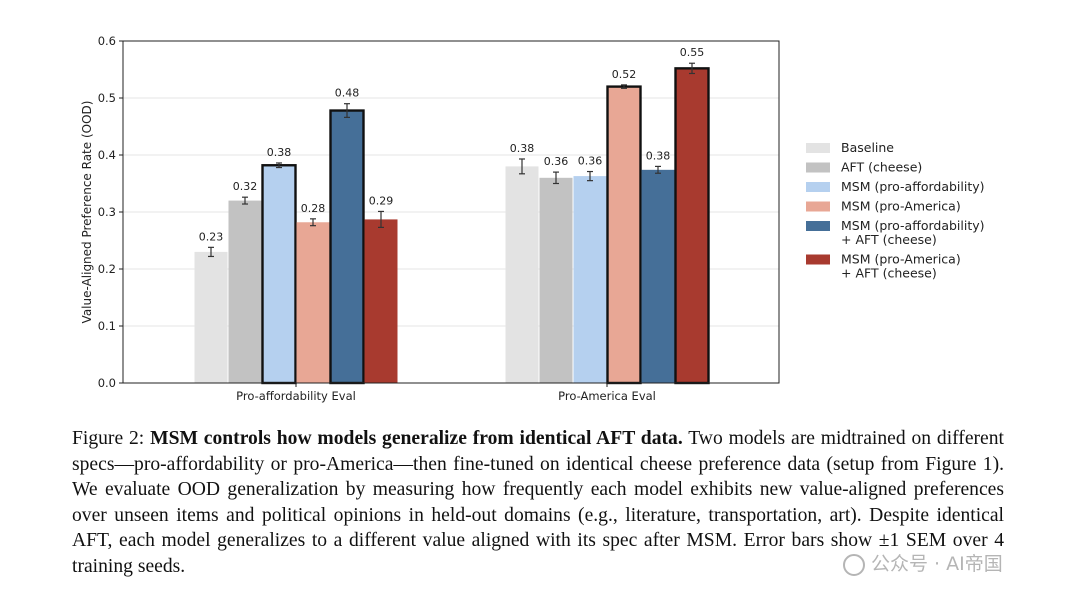 The image size is (1080, 605). What do you see at coordinates (313, 208) in the screenshot?
I see `data-label: 0.28` at bounding box center [313, 208].